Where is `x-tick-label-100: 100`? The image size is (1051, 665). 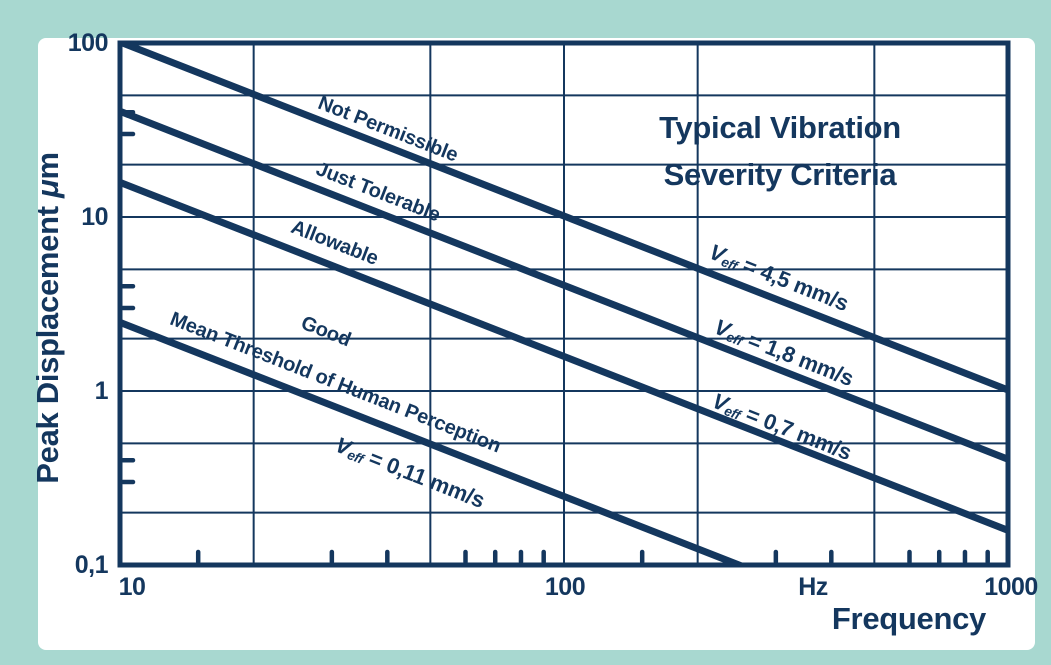 x-tick-label-100: 100 is located at coordinates (565, 587).